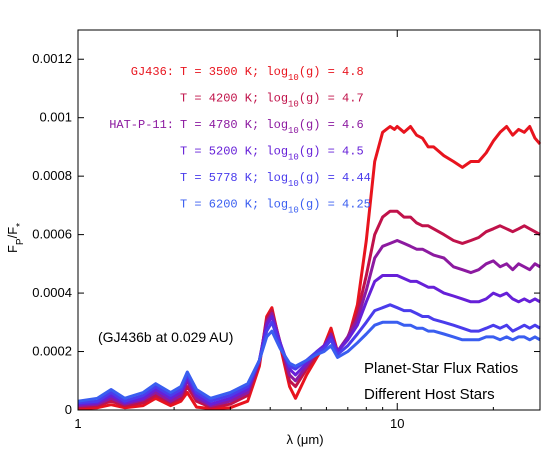 The height and width of the screenshot is (458, 545). I want to click on y-tick-label-2: 0.0004, so click(52, 292).